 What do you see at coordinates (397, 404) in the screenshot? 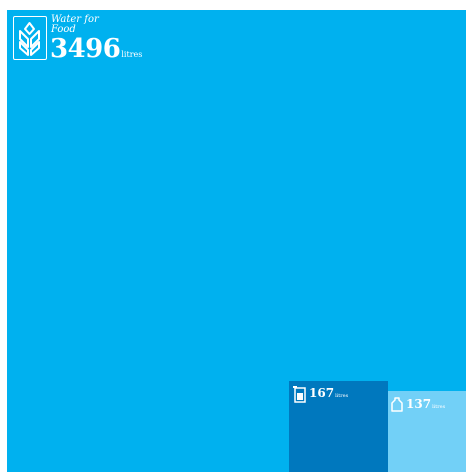
I see `bottle-icon` at bounding box center [397, 404].